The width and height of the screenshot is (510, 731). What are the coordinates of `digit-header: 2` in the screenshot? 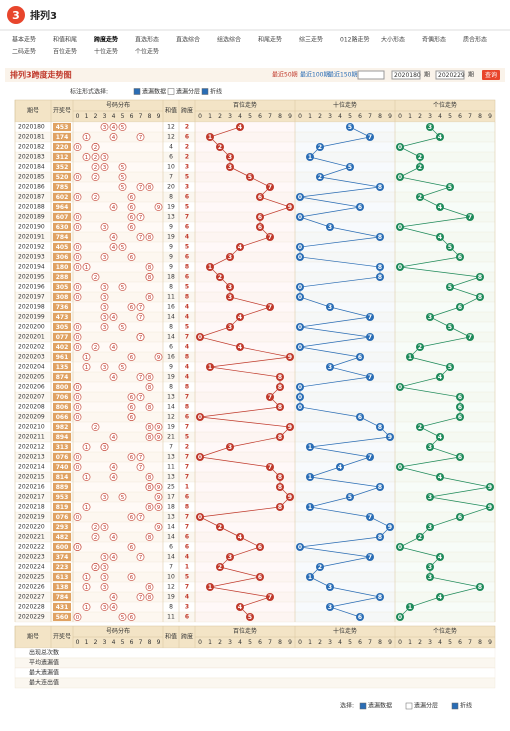 It's located at (96, 116).